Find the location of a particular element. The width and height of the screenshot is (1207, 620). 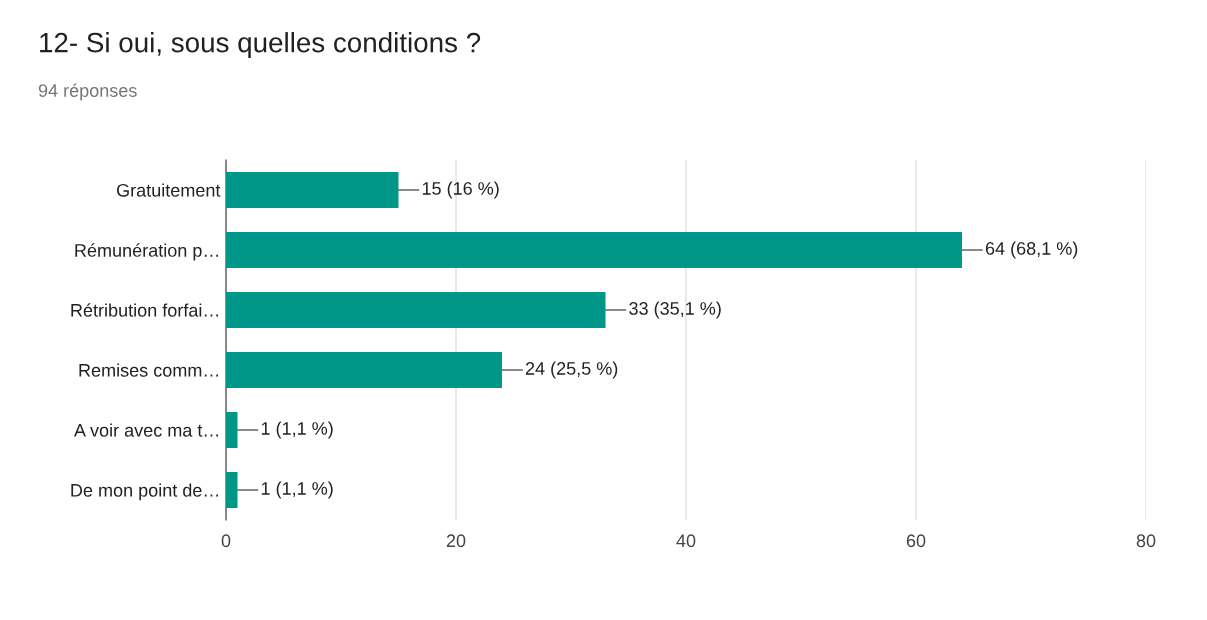

x-tick-label: 20 is located at coordinates (456, 541).